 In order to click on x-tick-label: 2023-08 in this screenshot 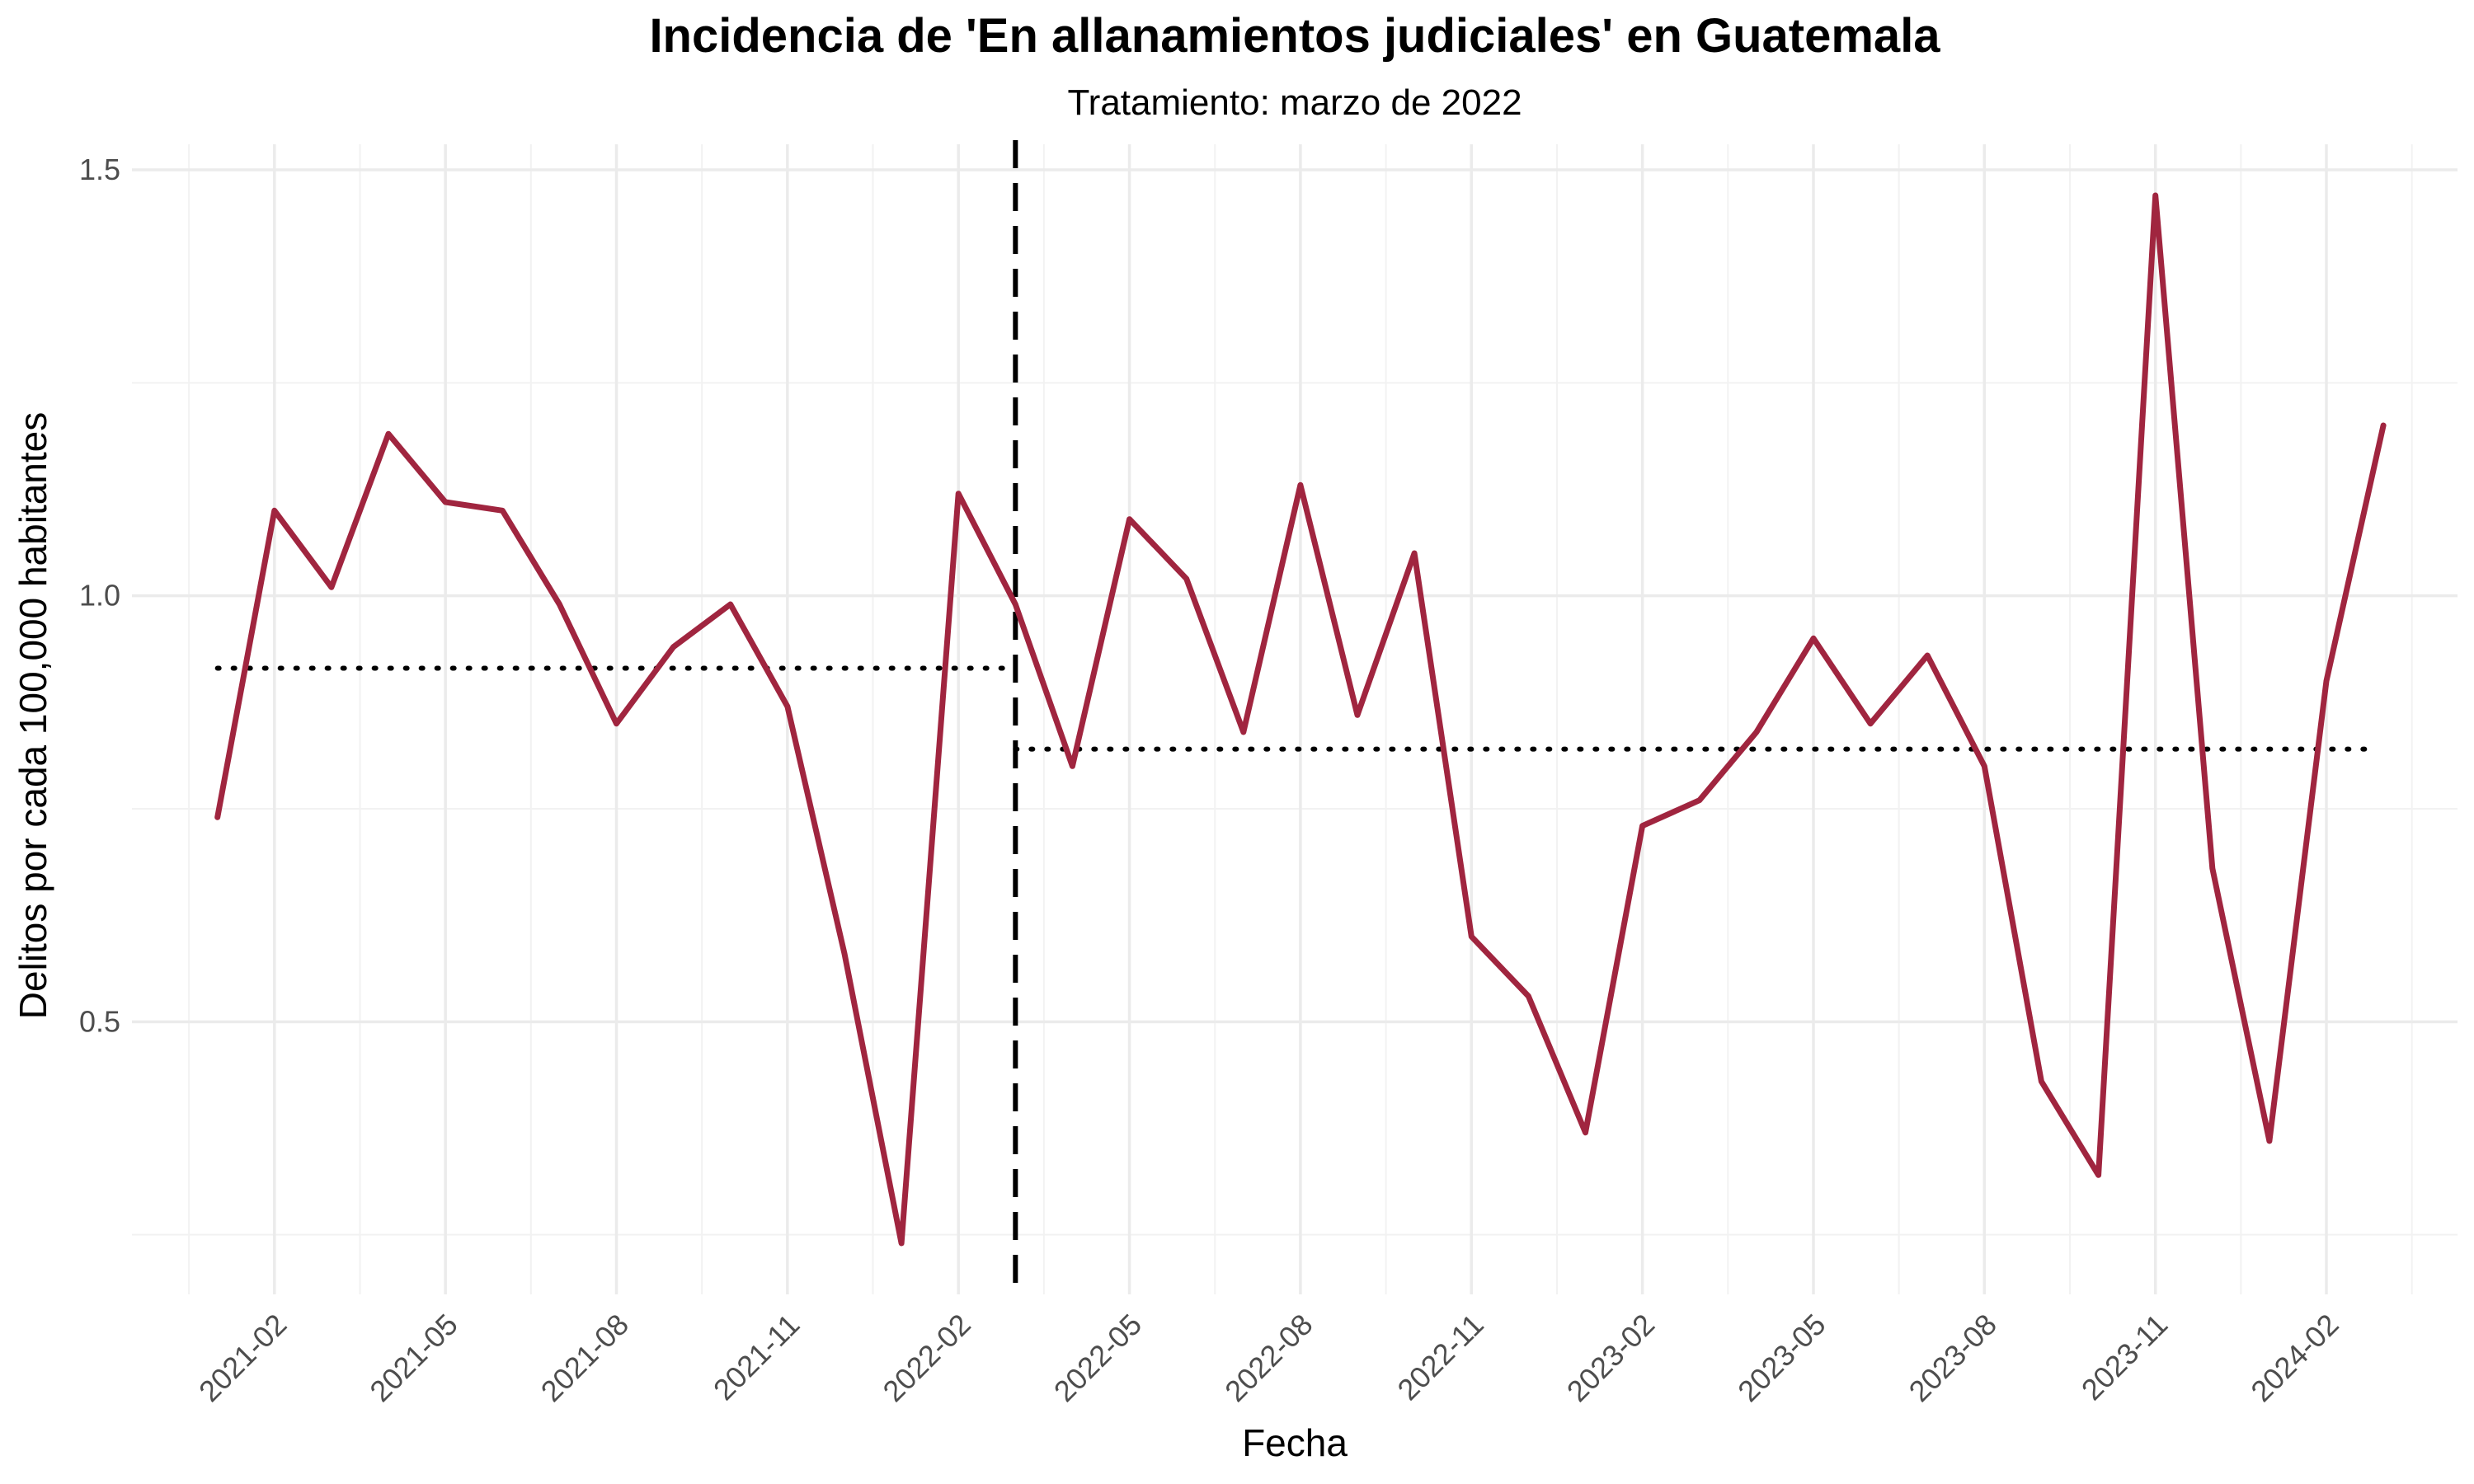, I will do `click(1953, 1358)`.